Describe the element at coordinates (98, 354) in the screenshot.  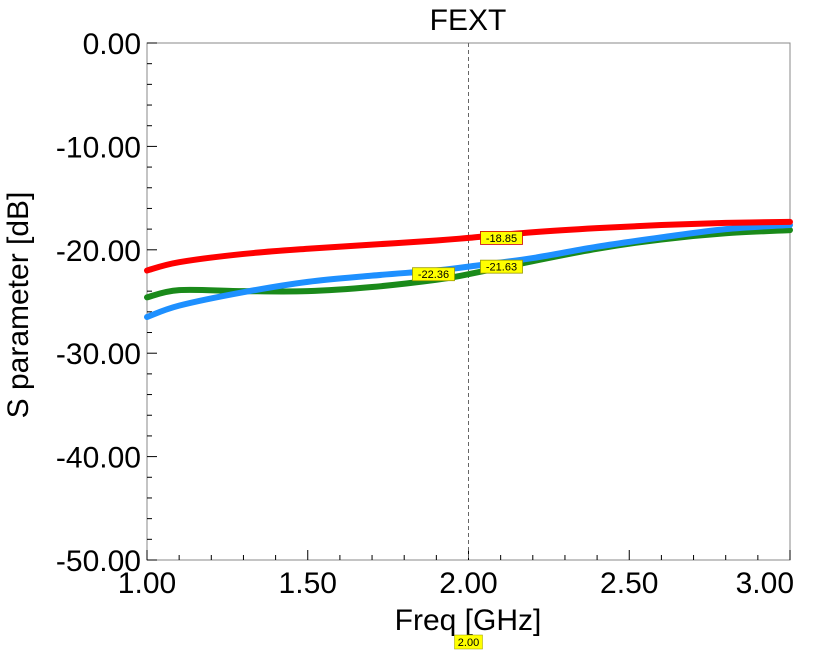
I see `y-tick-label: -30.00` at that location.